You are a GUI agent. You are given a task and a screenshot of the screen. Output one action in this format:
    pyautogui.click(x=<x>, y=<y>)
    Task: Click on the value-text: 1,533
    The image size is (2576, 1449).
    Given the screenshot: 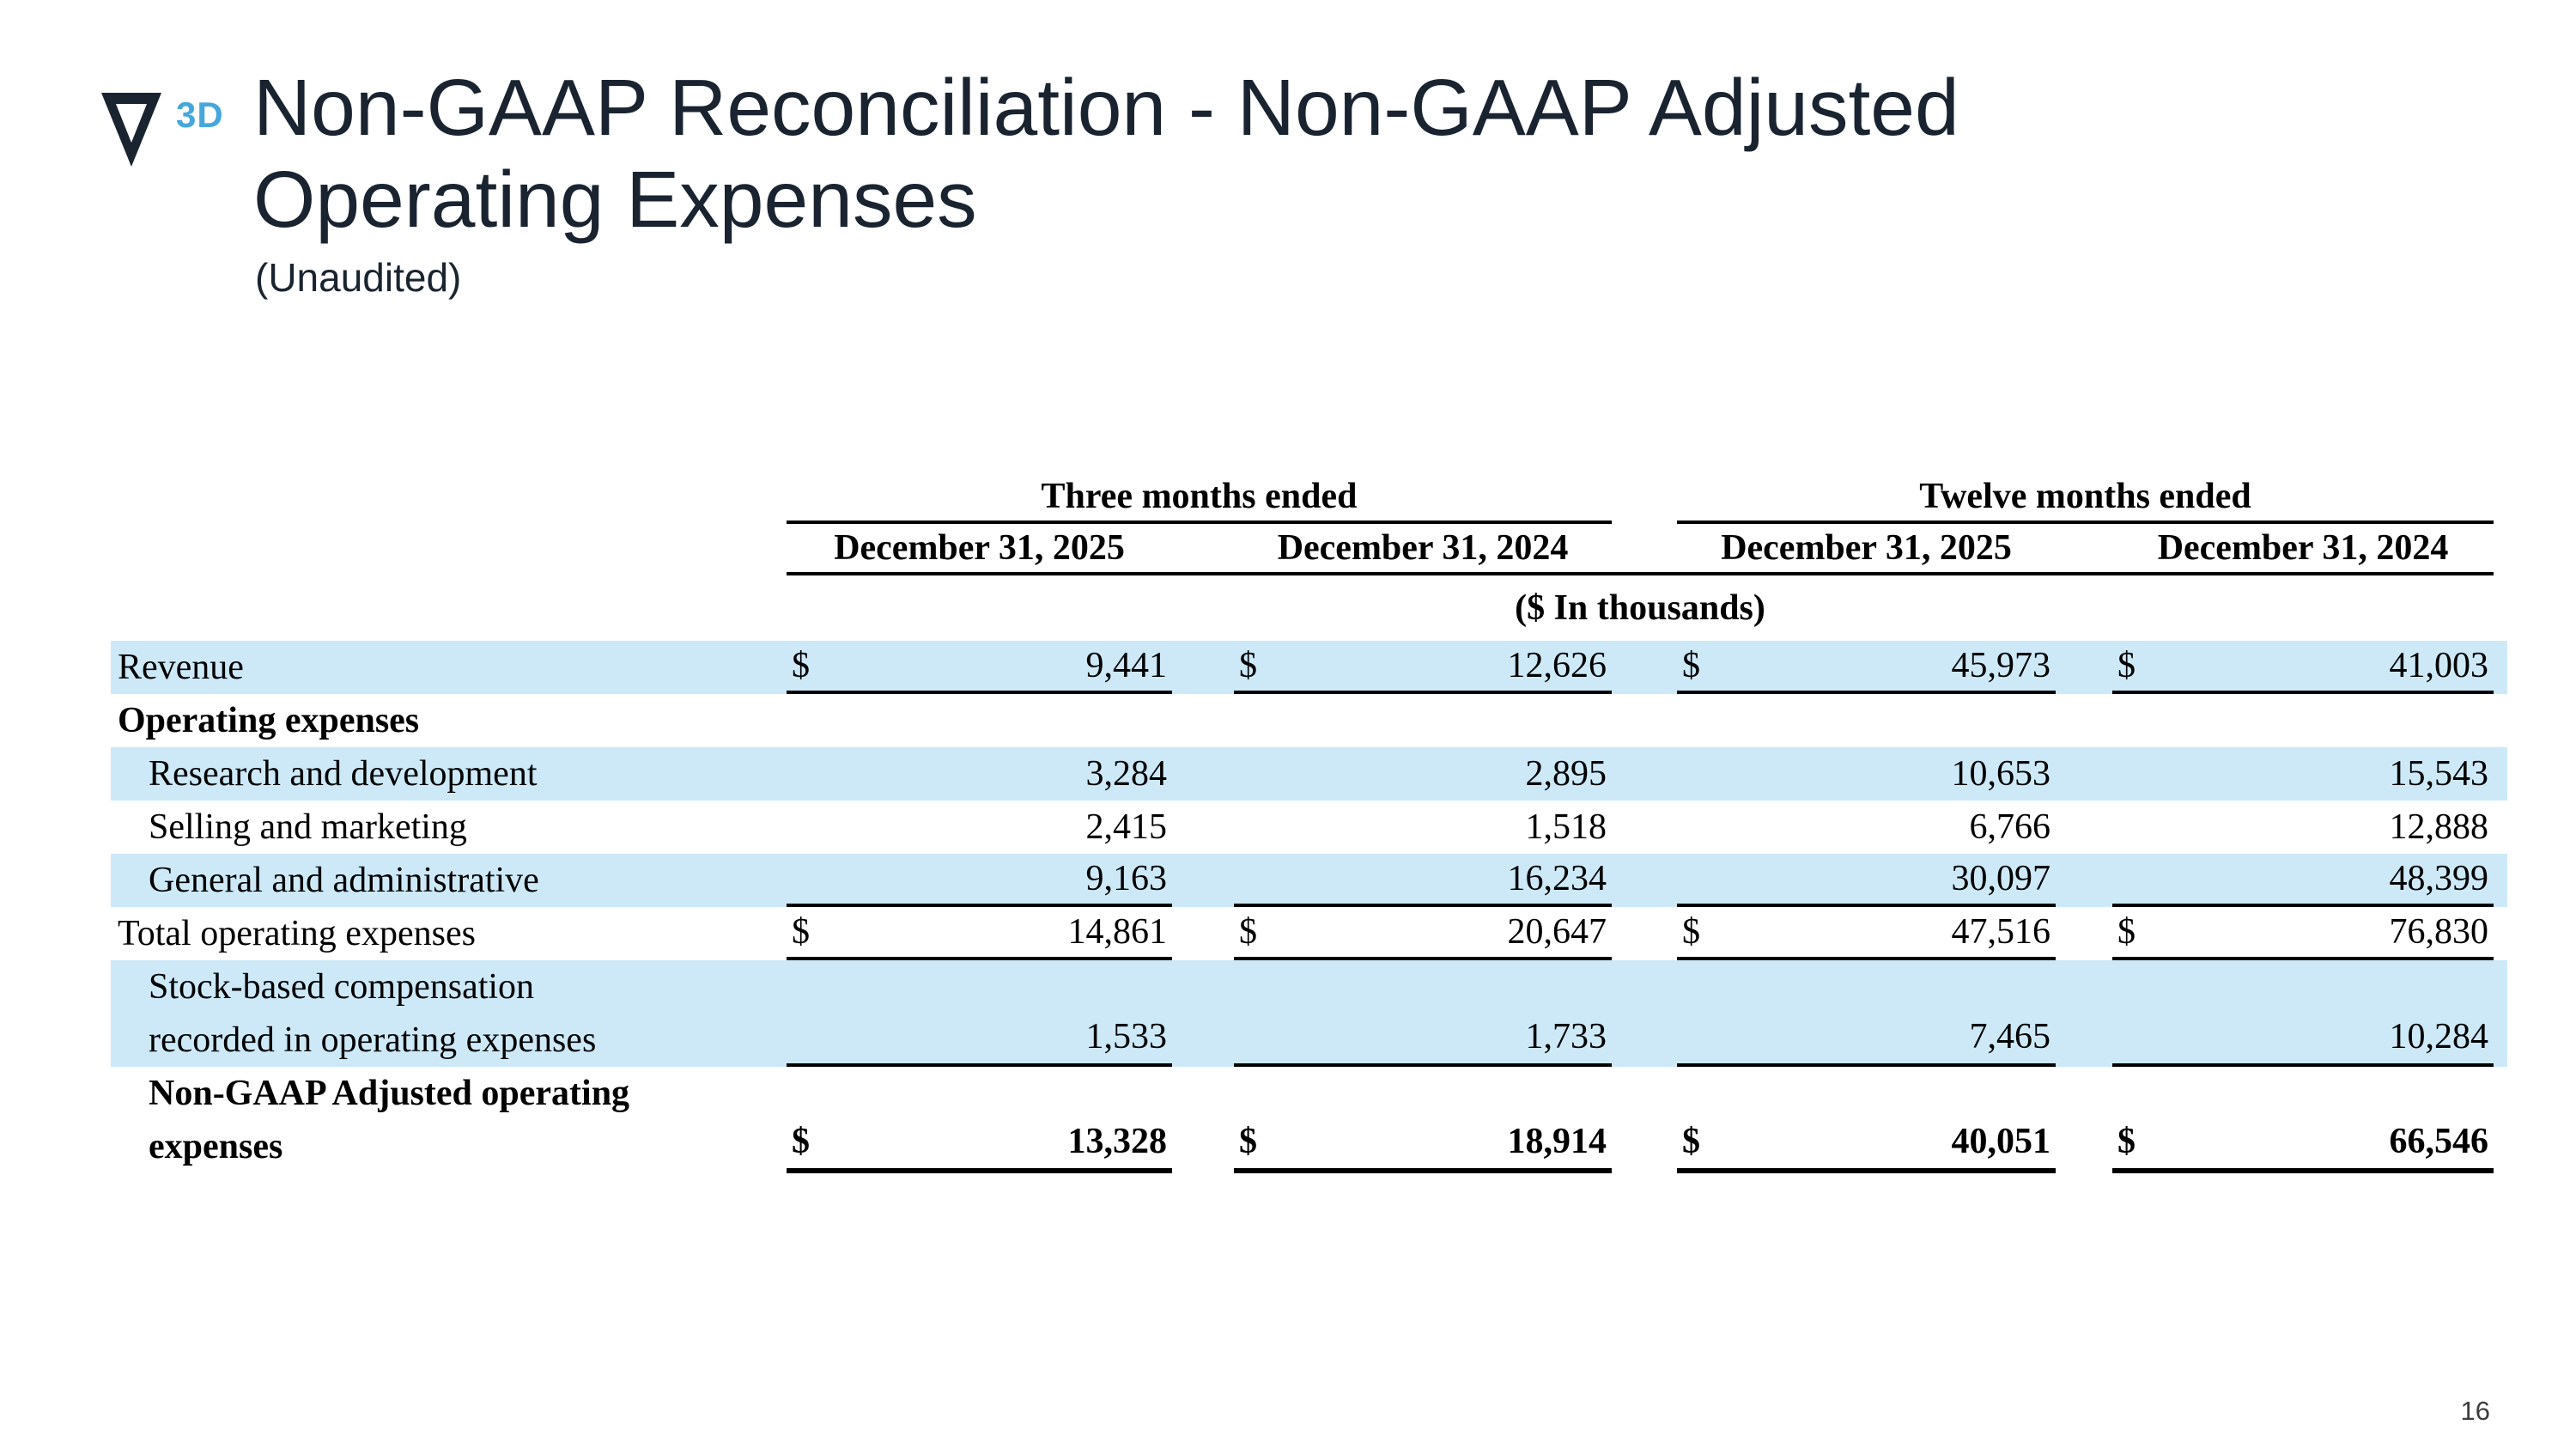 What is the action you would take?
    pyautogui.click(x=1126, y=1036)
    